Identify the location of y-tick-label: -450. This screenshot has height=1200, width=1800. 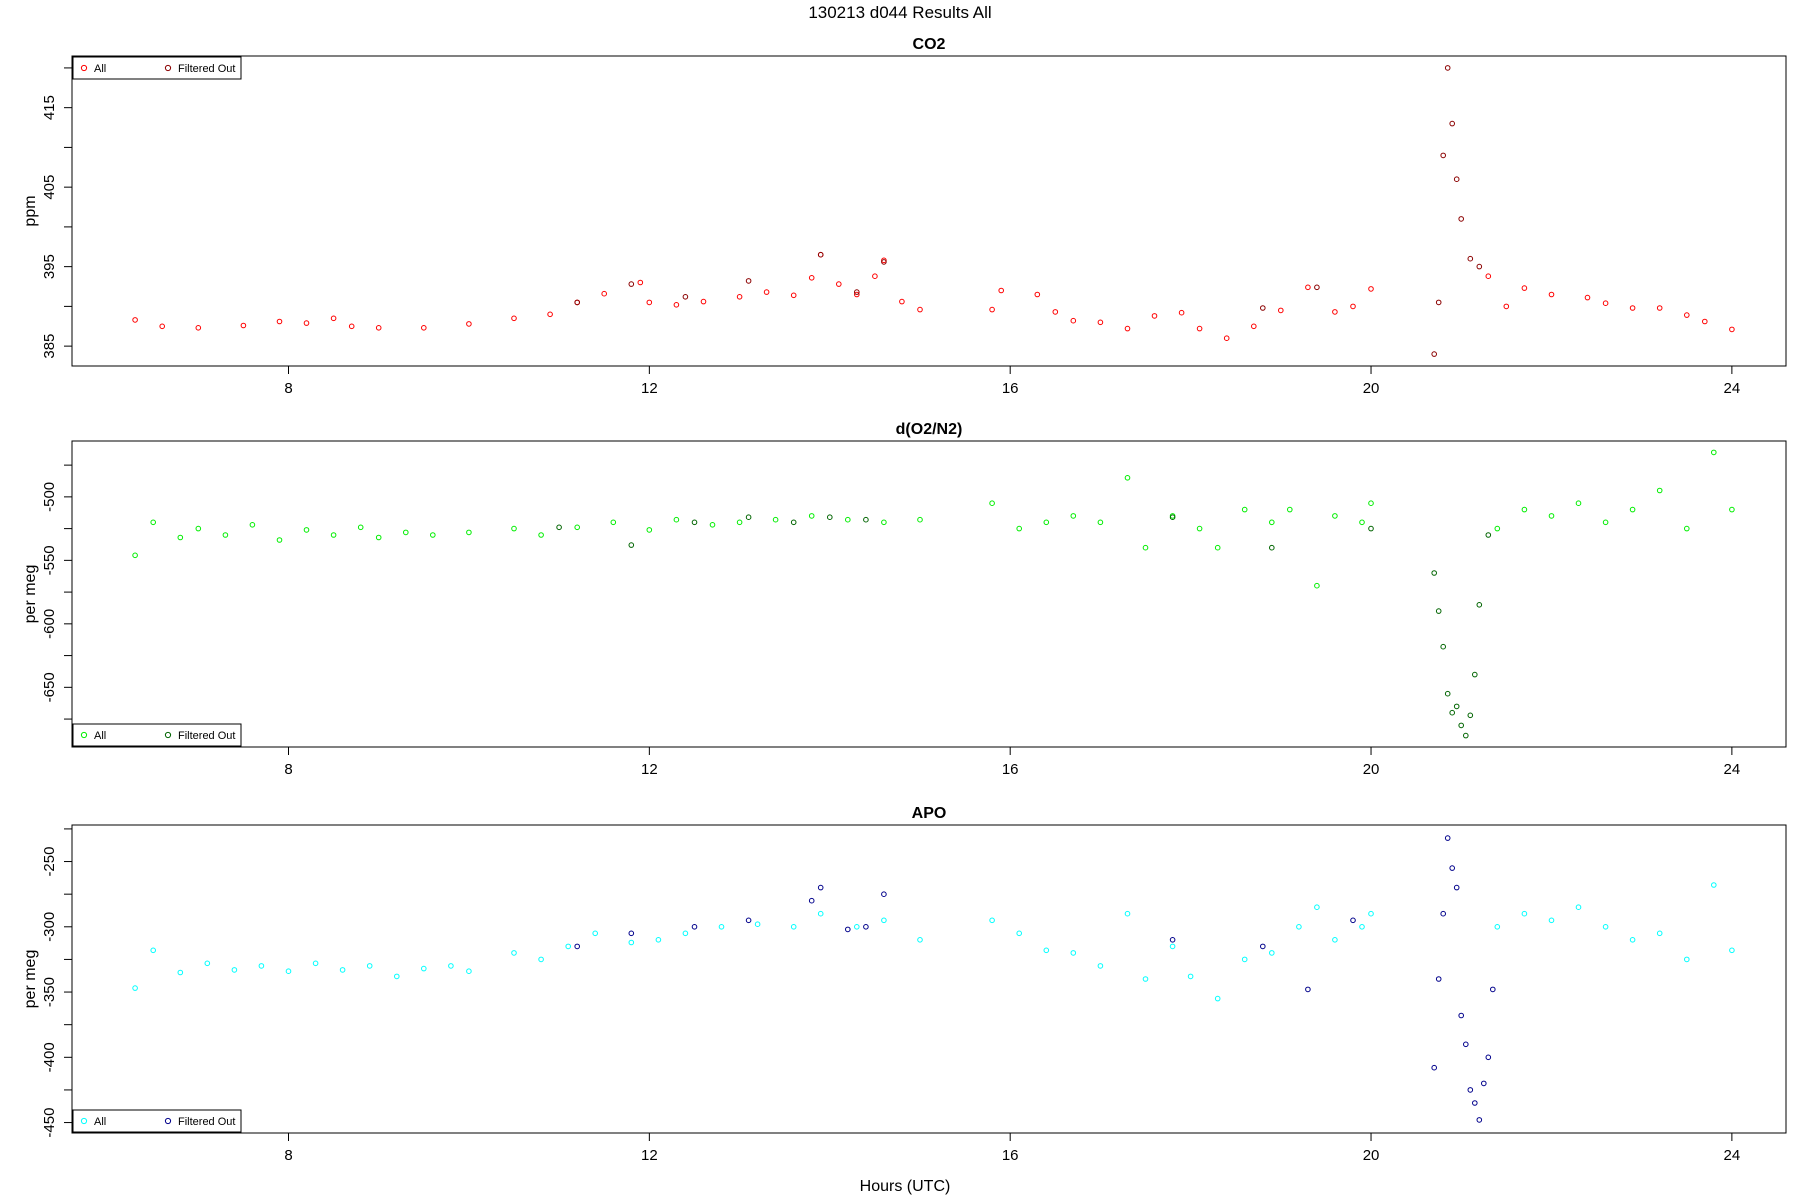
(49, 1123).